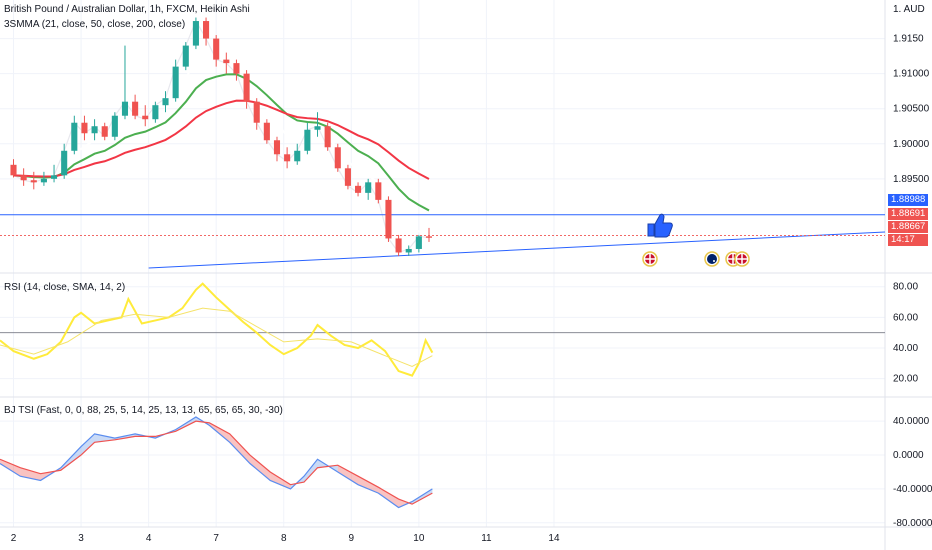  Describe the element at coordinates (14, 538) in the screenshot. I see `x-tick-label: 2` at that location.